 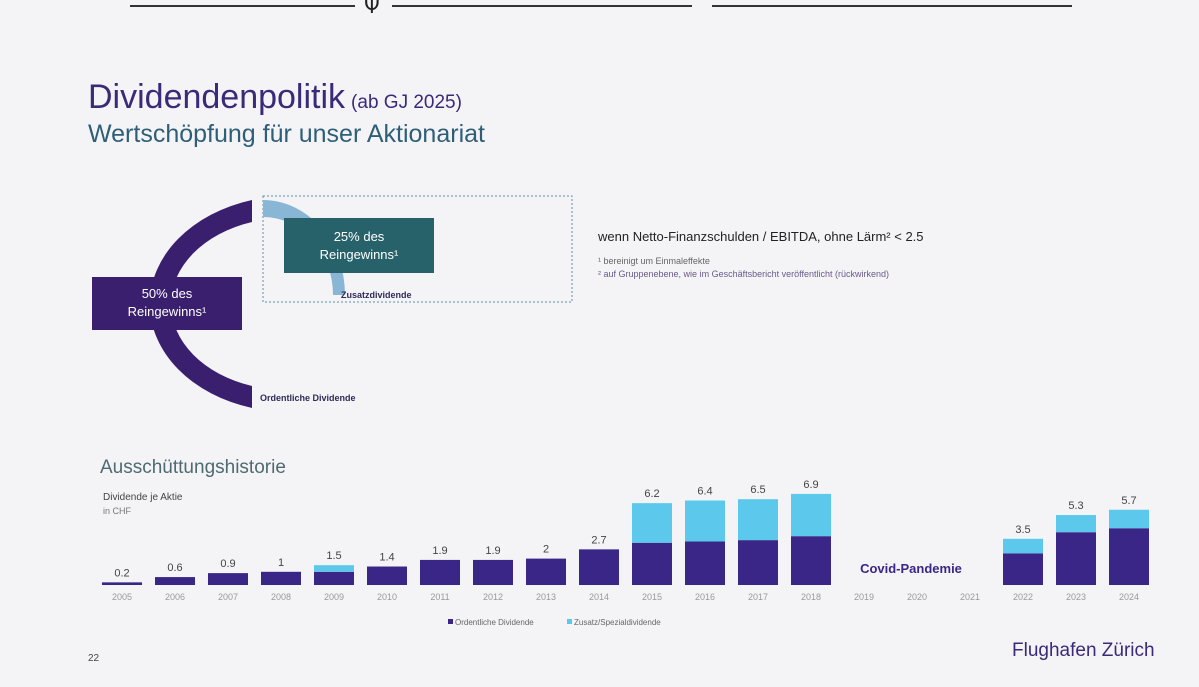 I want to click on bar-ordinary-2012, so click(x=493, y=572).